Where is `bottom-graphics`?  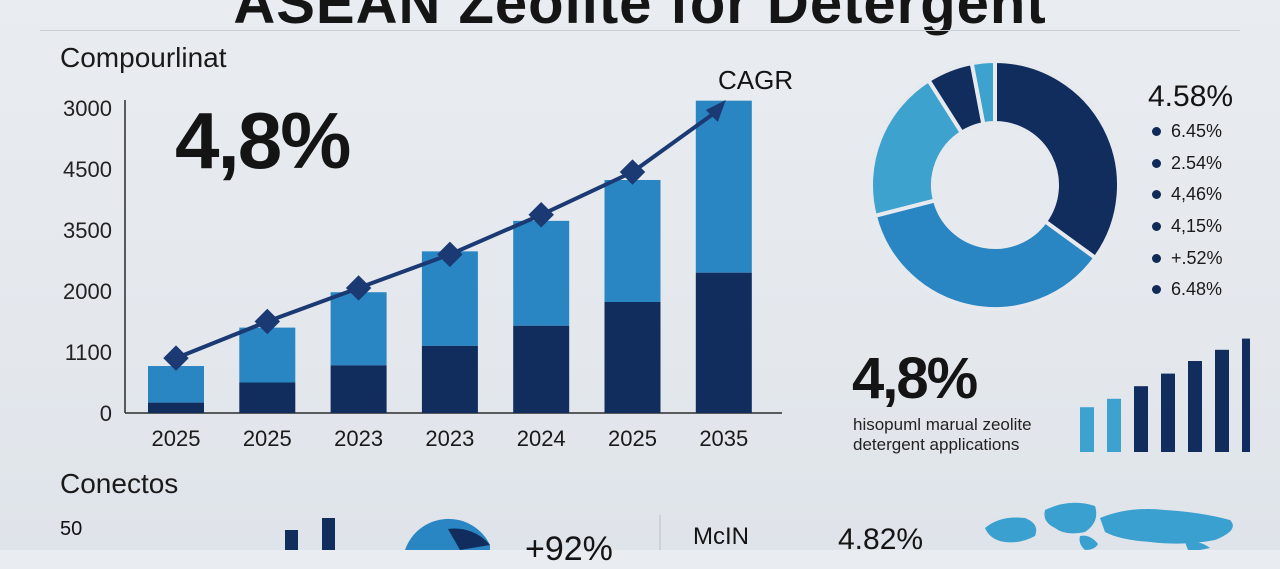
bottom-graphics is located at coordinates (759, 526).